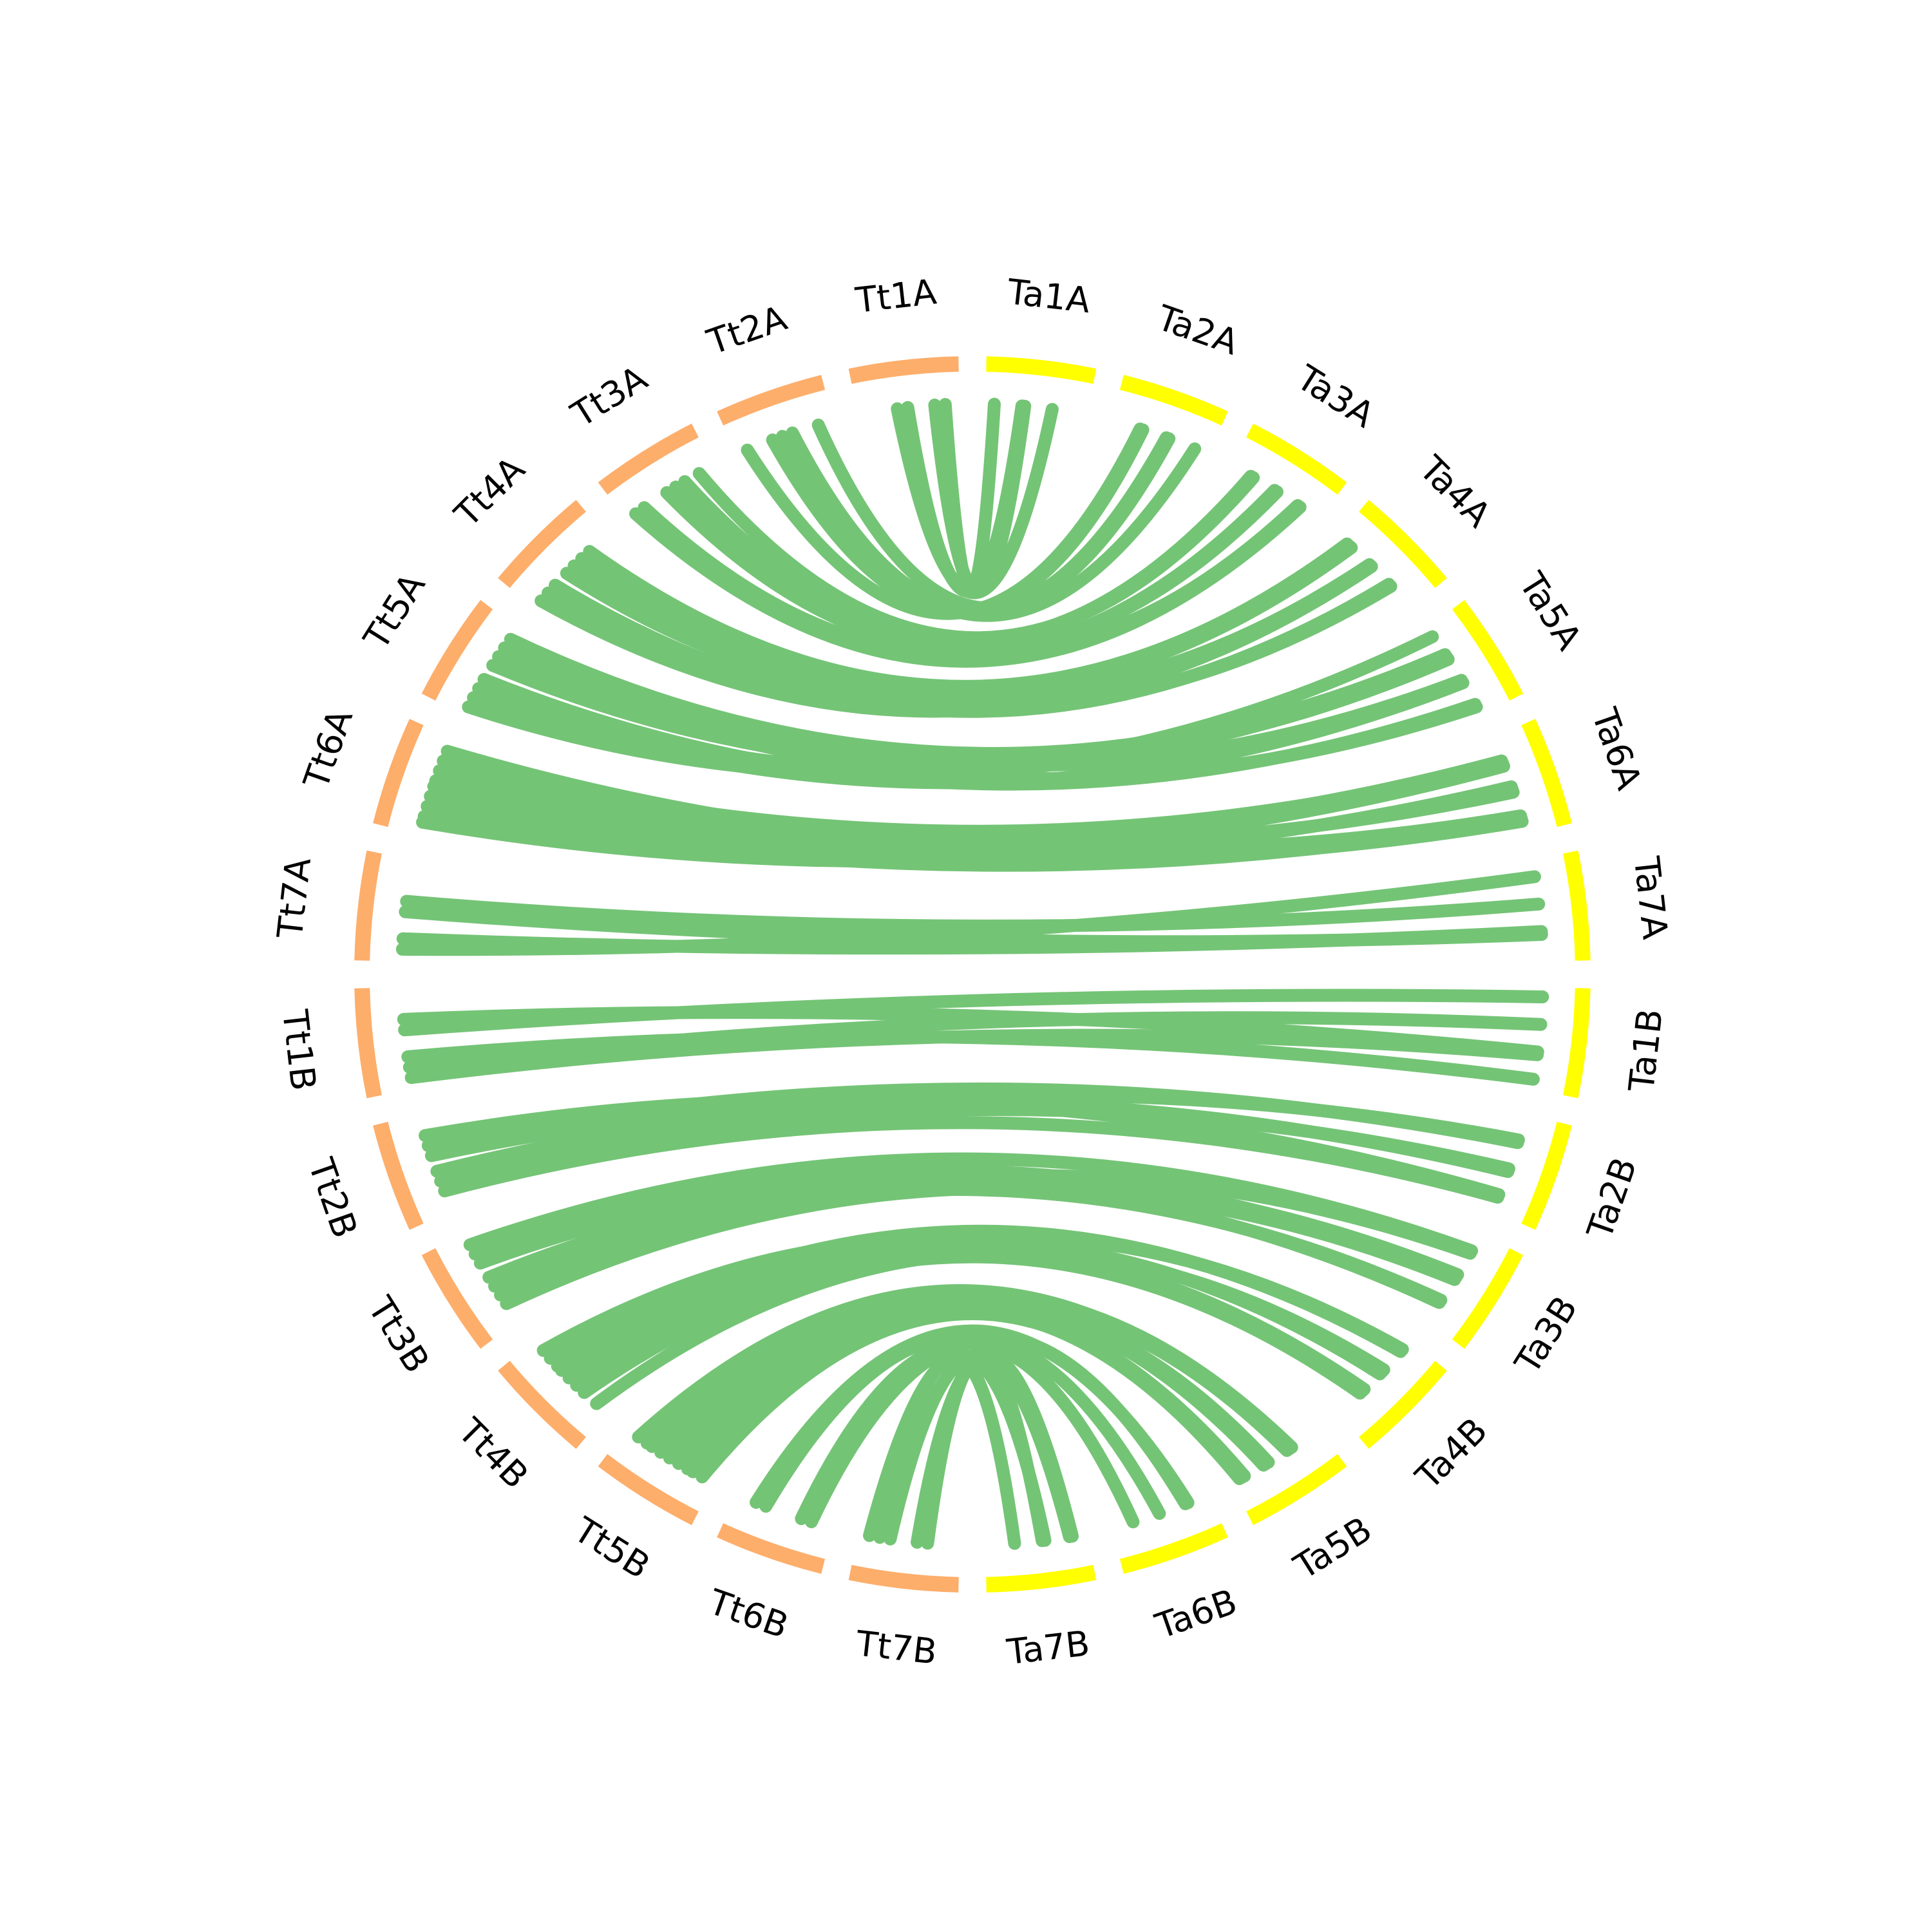 The image size is (1932, 1932). Describe the element at coordinates (1335, 396) in the screenshot. I see `chromosome-label: Ta3A` at that location.